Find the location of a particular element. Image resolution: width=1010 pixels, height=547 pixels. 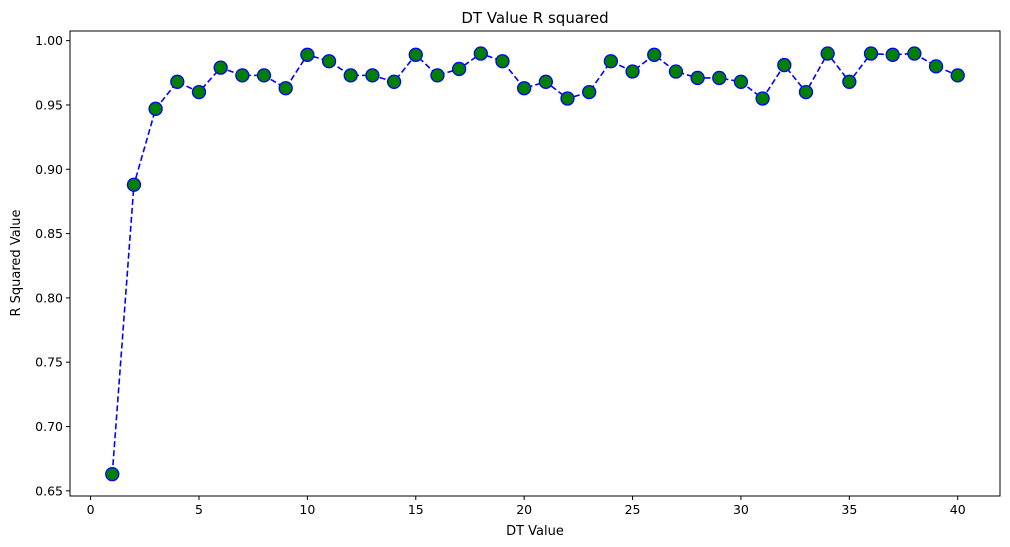

x-axis-ticks: 0 5 10 15 20 25 30 35 40 is located at coordinates (526, 506).